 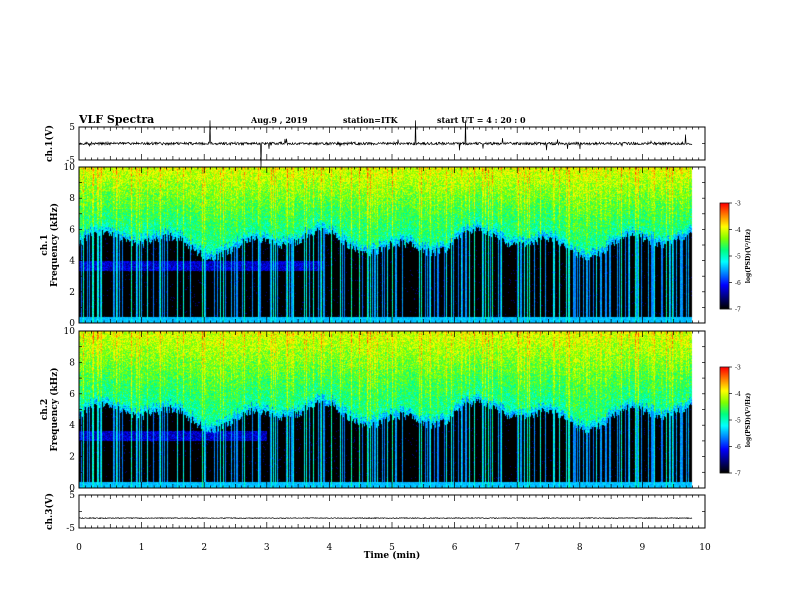 What do you see at coordinates (517, 548) in the screenshot?
I see `x-tick-label: 7` at bounding box center [517, 548].